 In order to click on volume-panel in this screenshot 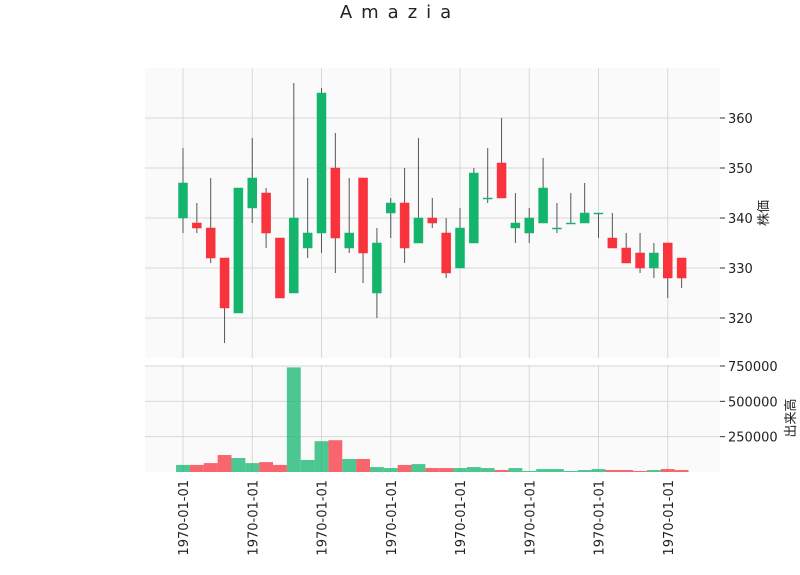, I will do `click(432, 418)`.